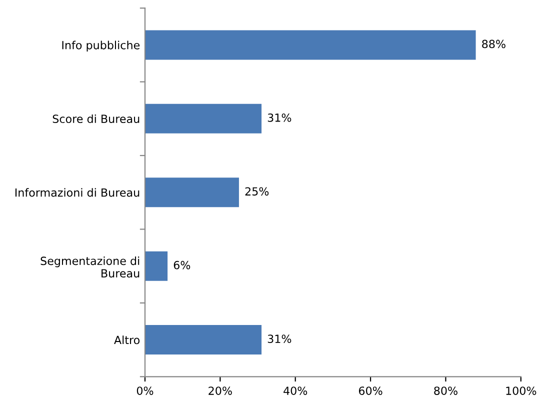 The width and height of the screenshot is (537, 405). What do you see at coordinates (257, 191) in the screenshot?
I see `data-label: 25%` at bounding box center [257, 191].